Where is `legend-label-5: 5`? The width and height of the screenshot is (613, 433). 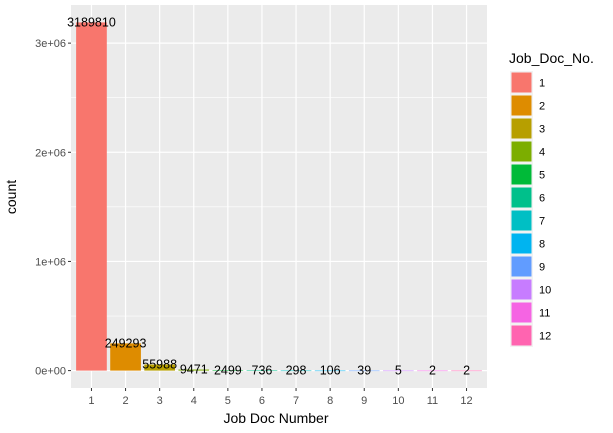 legend-label-5: 5 is located at coordinates (542, 176).